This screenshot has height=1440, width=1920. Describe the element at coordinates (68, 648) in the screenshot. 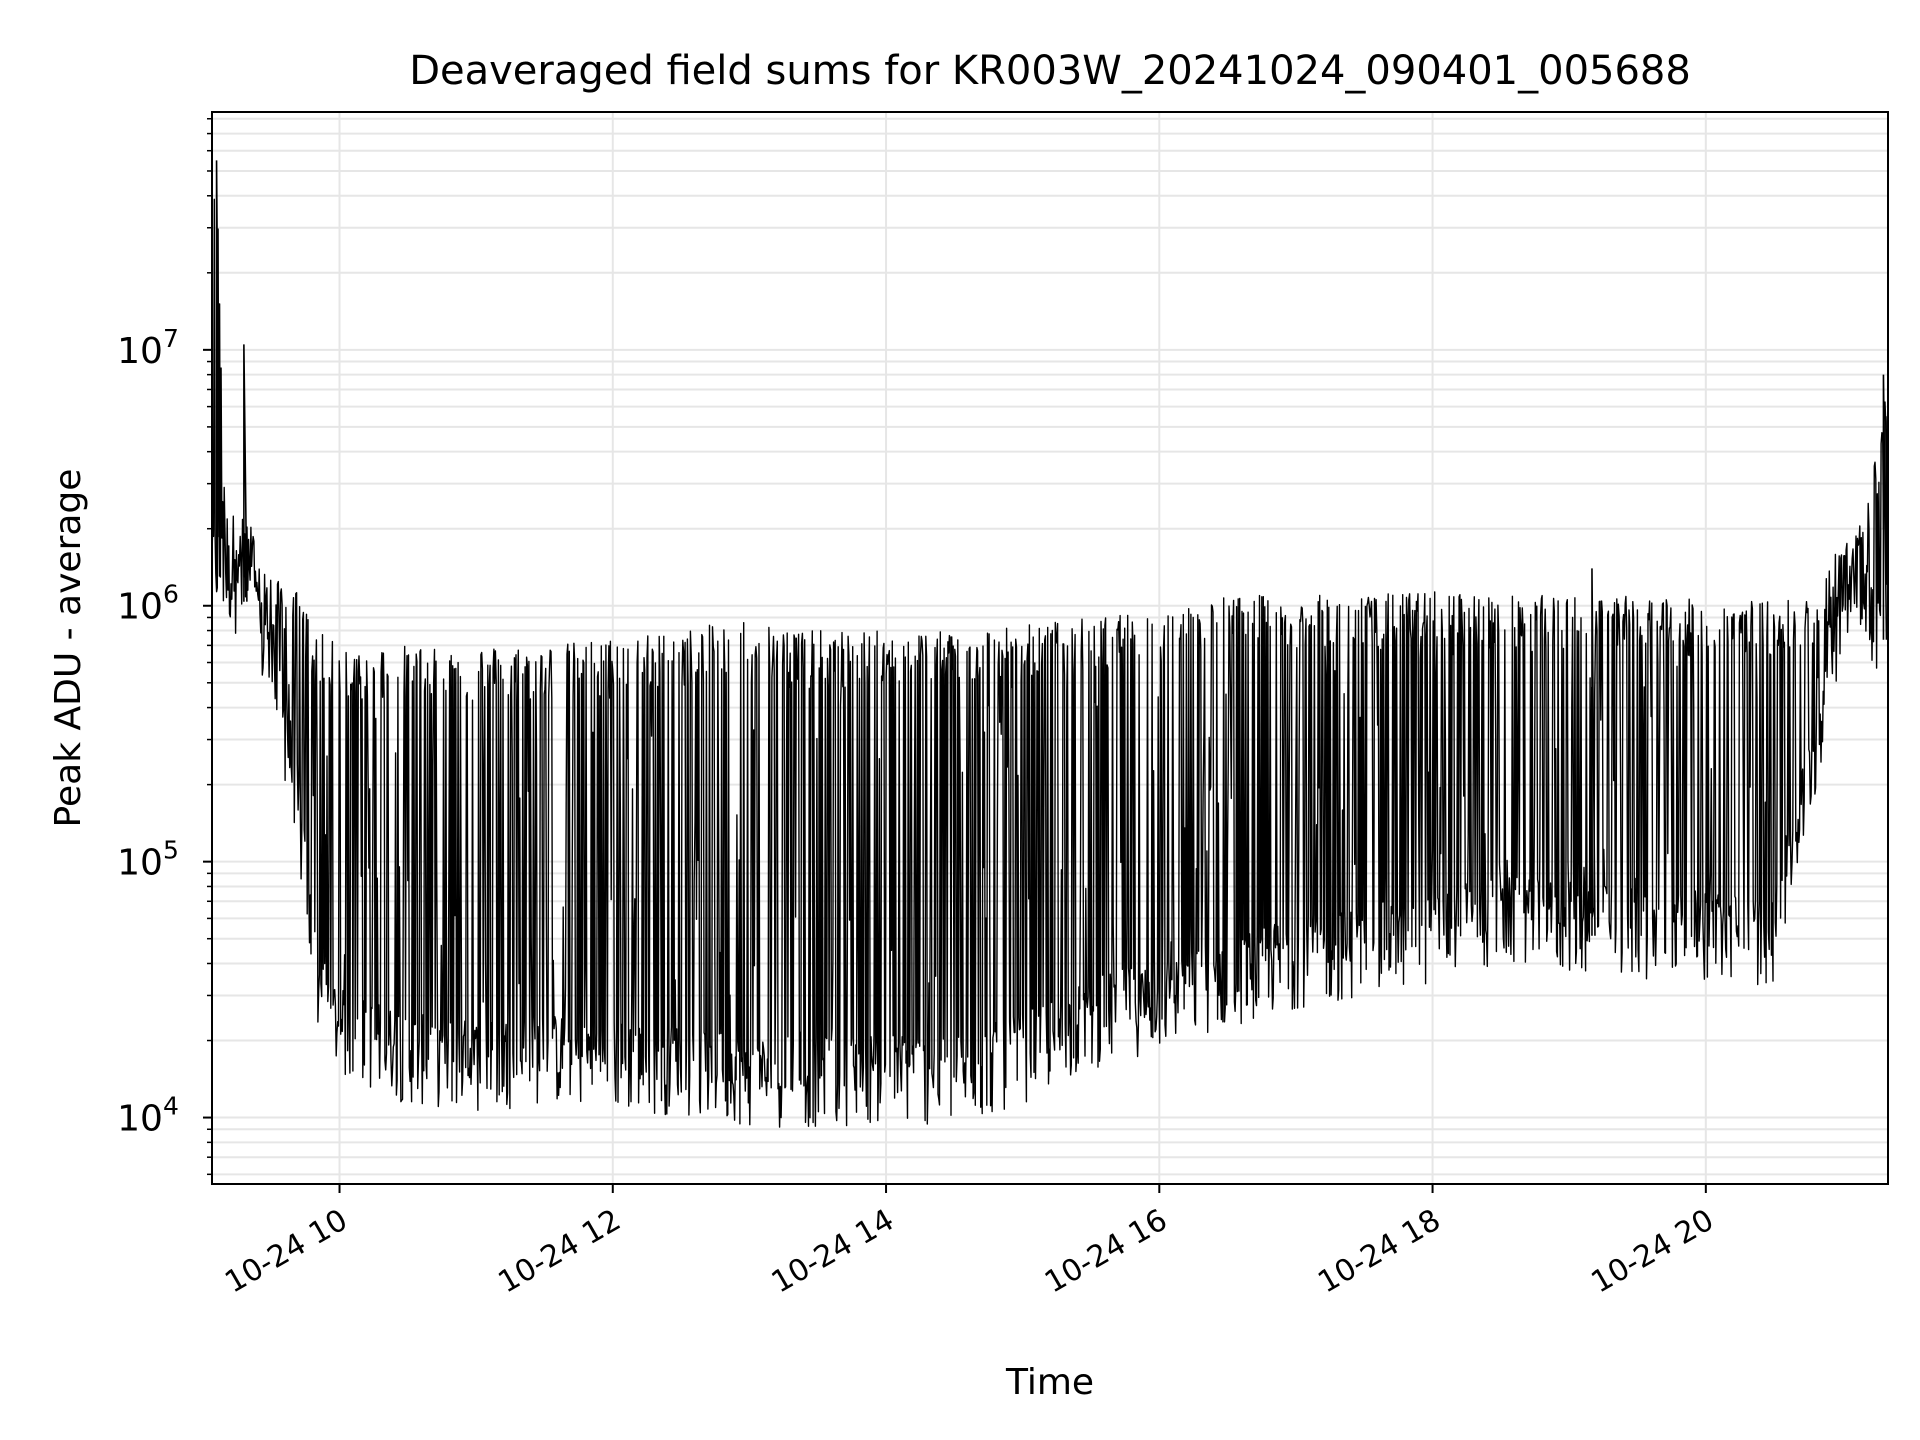

I see `y-axis-label: Peak ADU - average` at that location.